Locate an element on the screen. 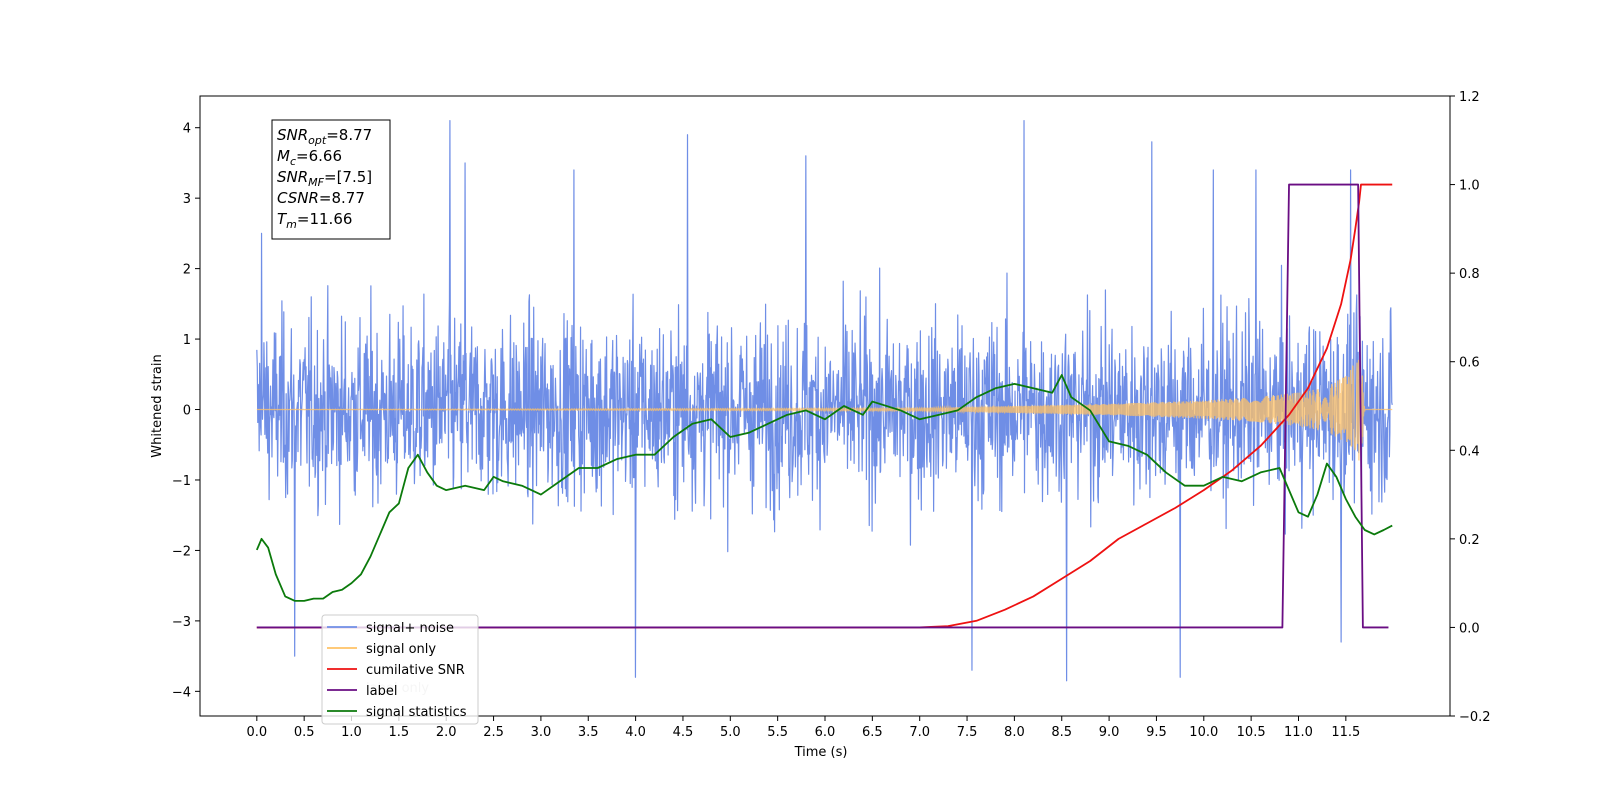  x-tick-label: 11.5 is located at coordinates (1345, 732).